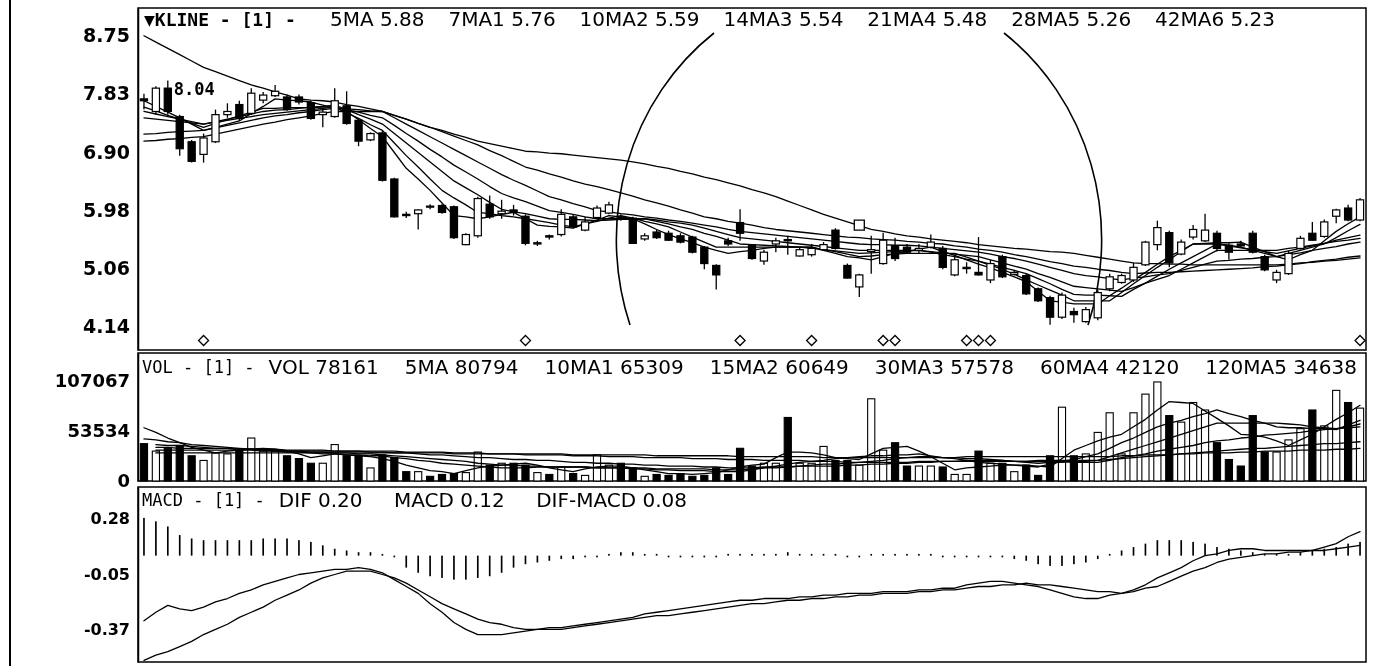 Image resolution: width=1378 pixels, height=666 pixels. What do you see at coordinates (802, 19) in the screenshot?
I see `chart-subtitle: 5MA 5.88 7MA1 5.76 10MA2 5.59 14MA3 5.54 21MA4 5.48 28MA5 5.26 42MA6 5.23` at bounding box center [802, 19].